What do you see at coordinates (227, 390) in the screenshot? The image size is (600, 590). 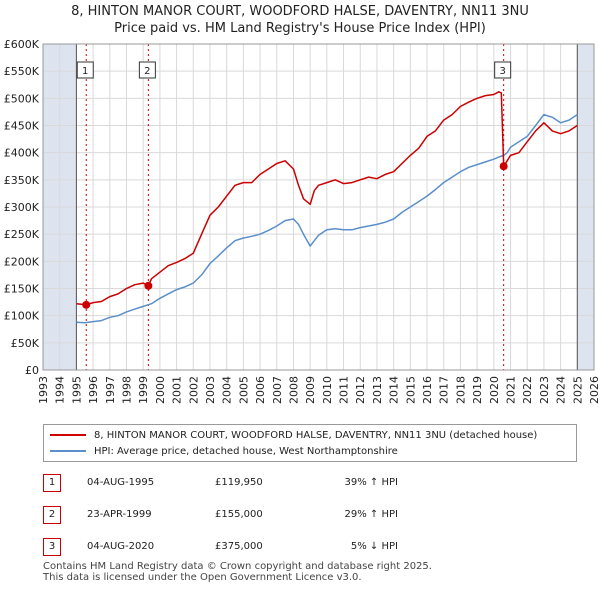 I see `x-tick-label: 2004` at bounding box center [227, 390].